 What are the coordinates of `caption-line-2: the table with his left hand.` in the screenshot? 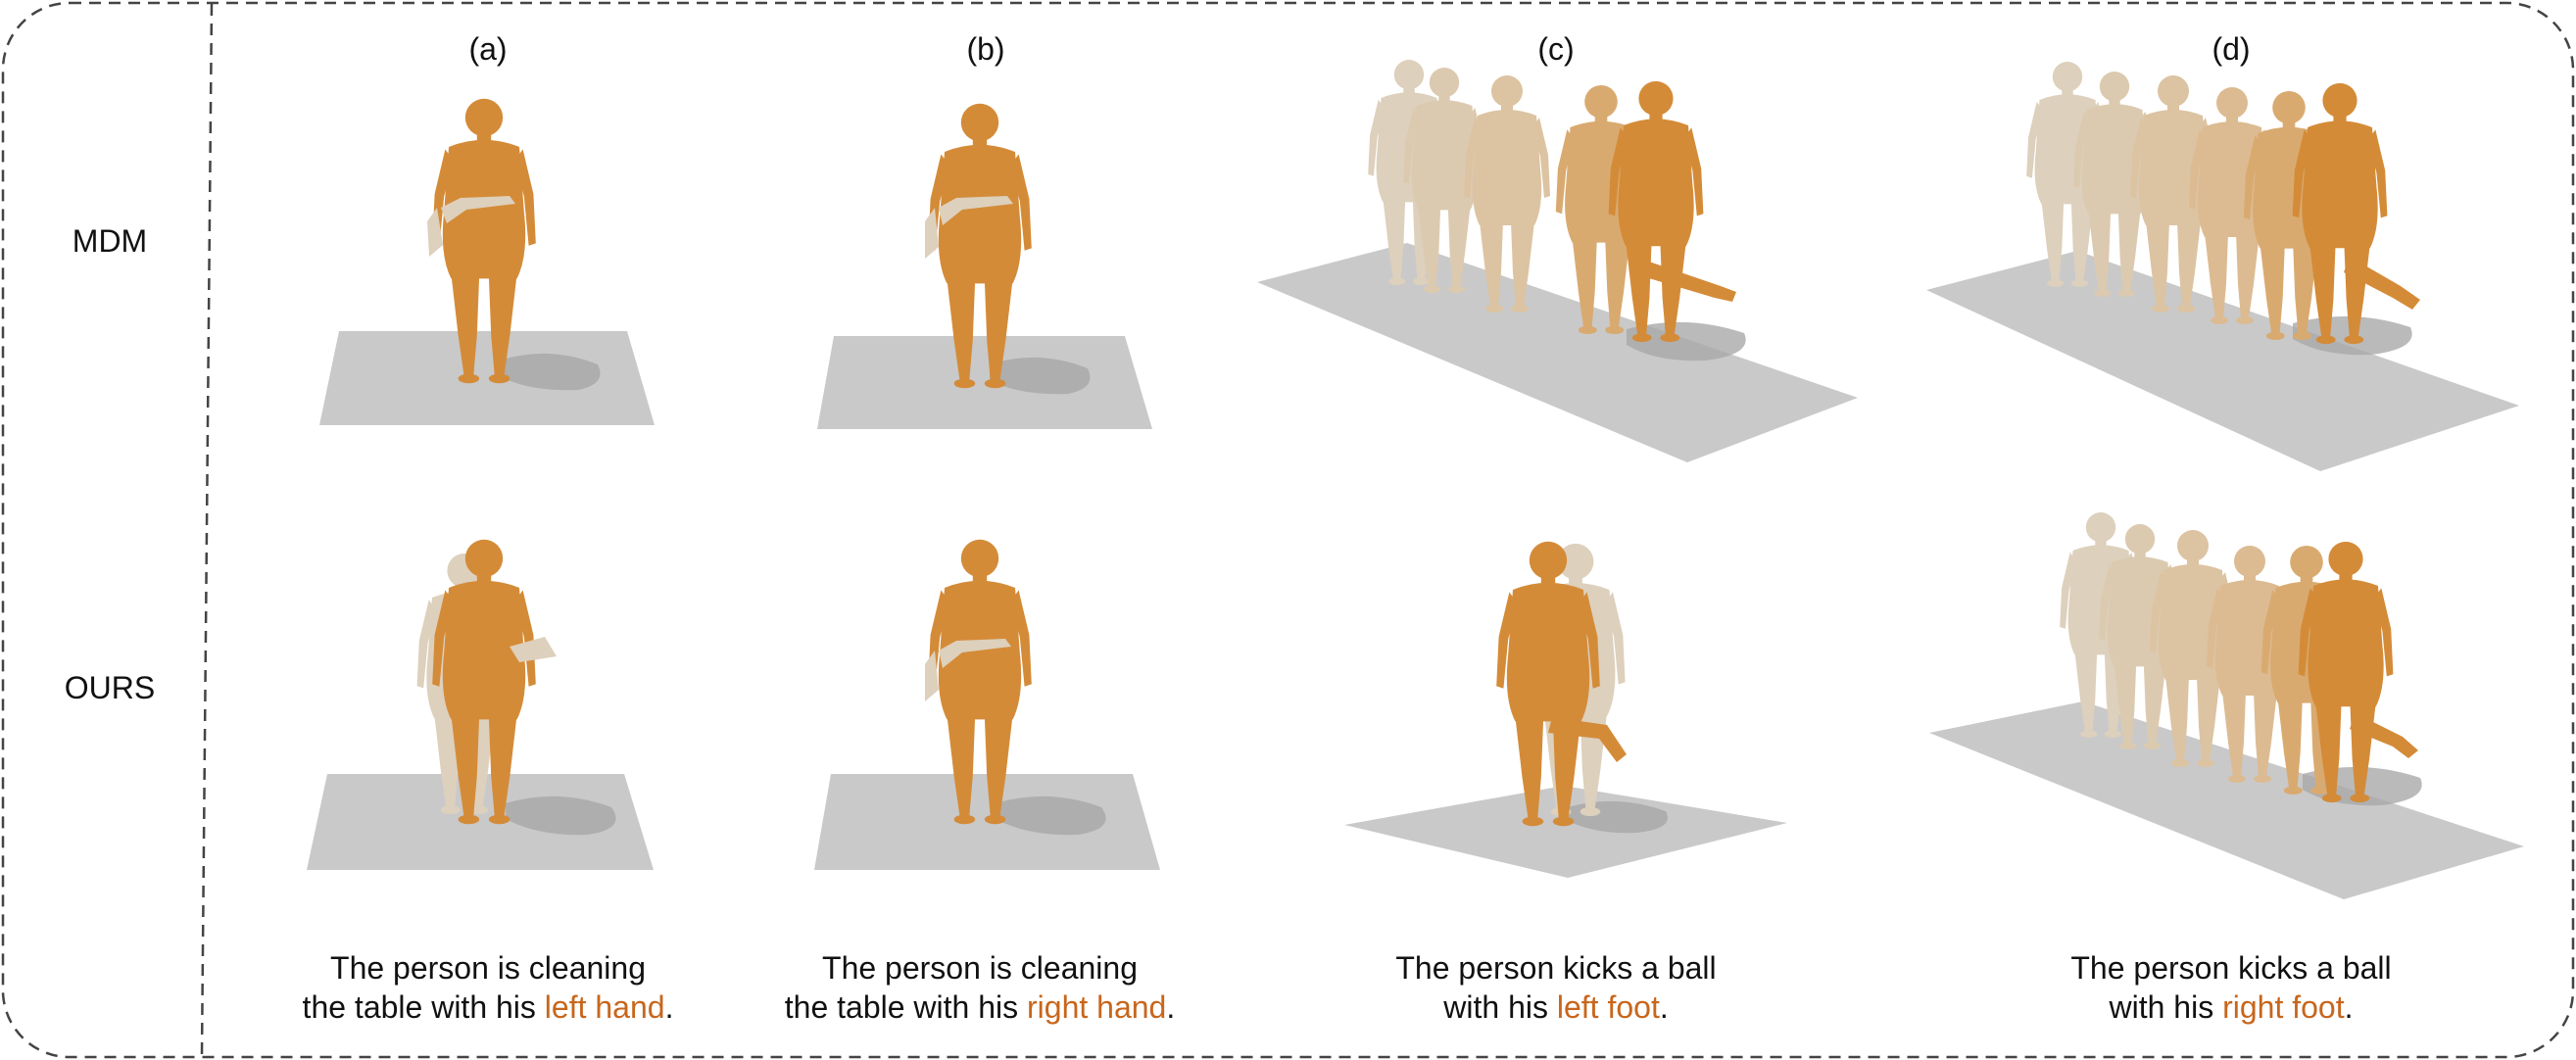 It's located at (488, 1008).